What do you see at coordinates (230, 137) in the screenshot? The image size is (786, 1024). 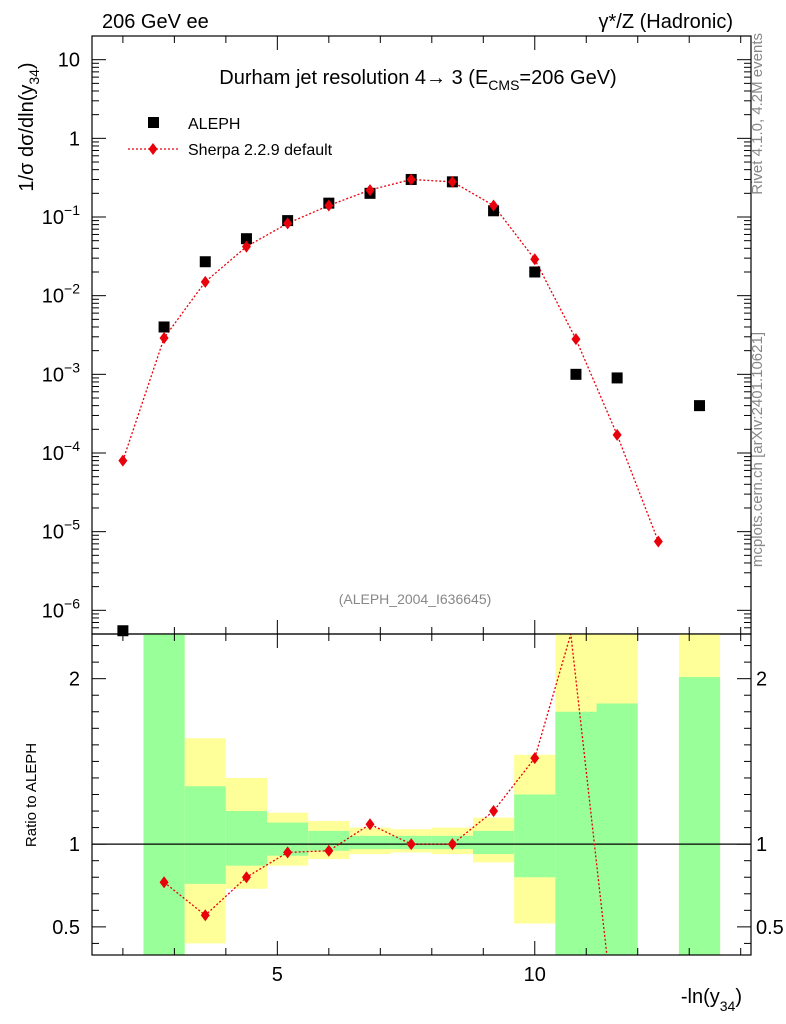 I see `legend: ALEPH Sherpa 2.2.9 default` at bounding box center [230, 137].